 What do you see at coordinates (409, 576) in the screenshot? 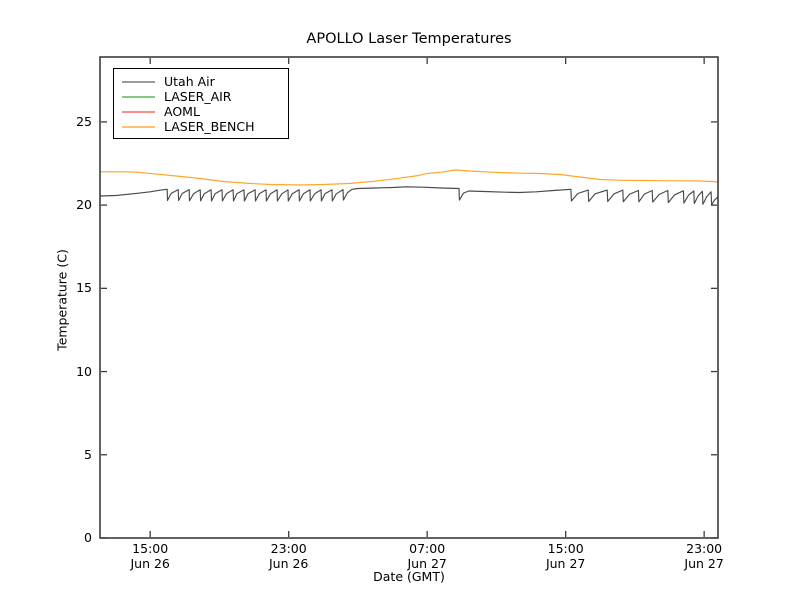
I see `x-axis-label: Date (GMT)` at bounding box center [409, 576].